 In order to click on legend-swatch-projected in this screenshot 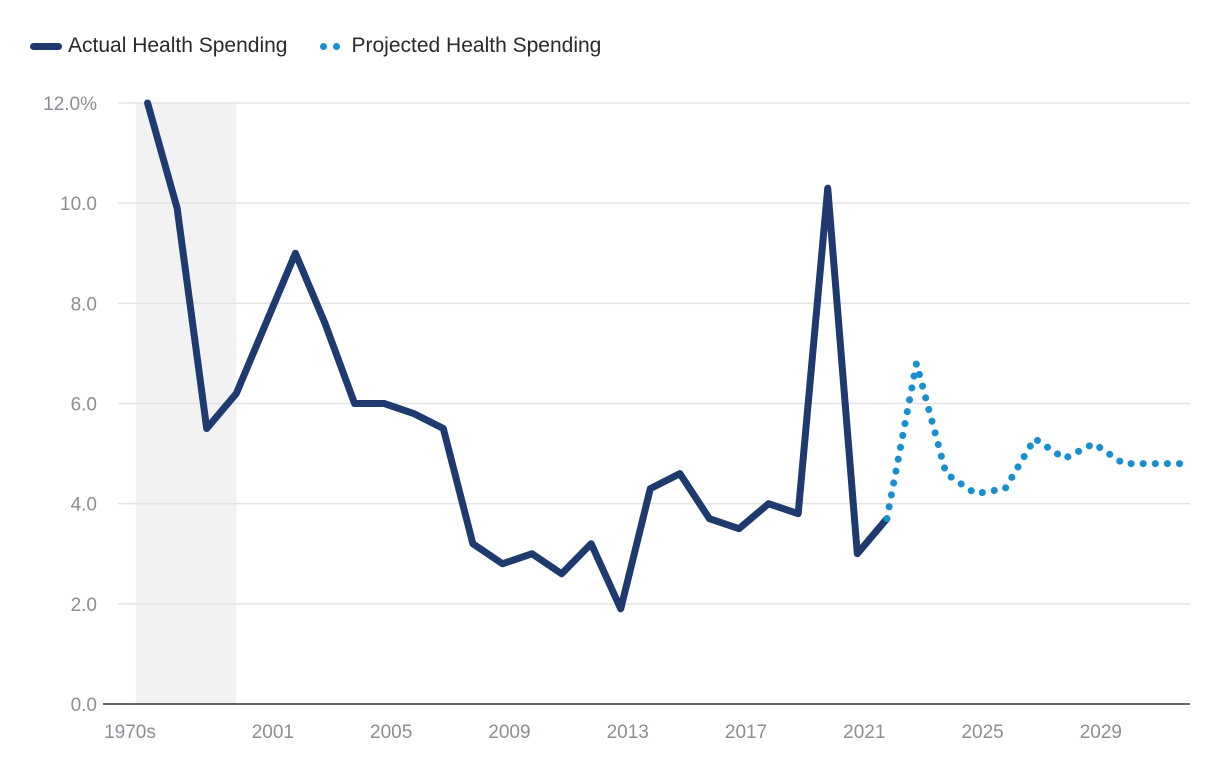, I will do `click(330, 46)`.